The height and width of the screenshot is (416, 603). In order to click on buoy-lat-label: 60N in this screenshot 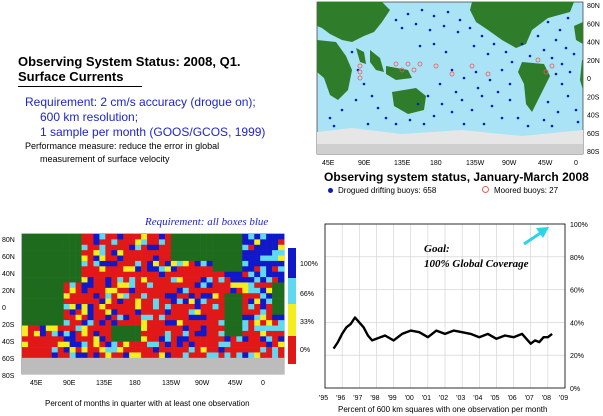, I will do `click(593, 24)`.